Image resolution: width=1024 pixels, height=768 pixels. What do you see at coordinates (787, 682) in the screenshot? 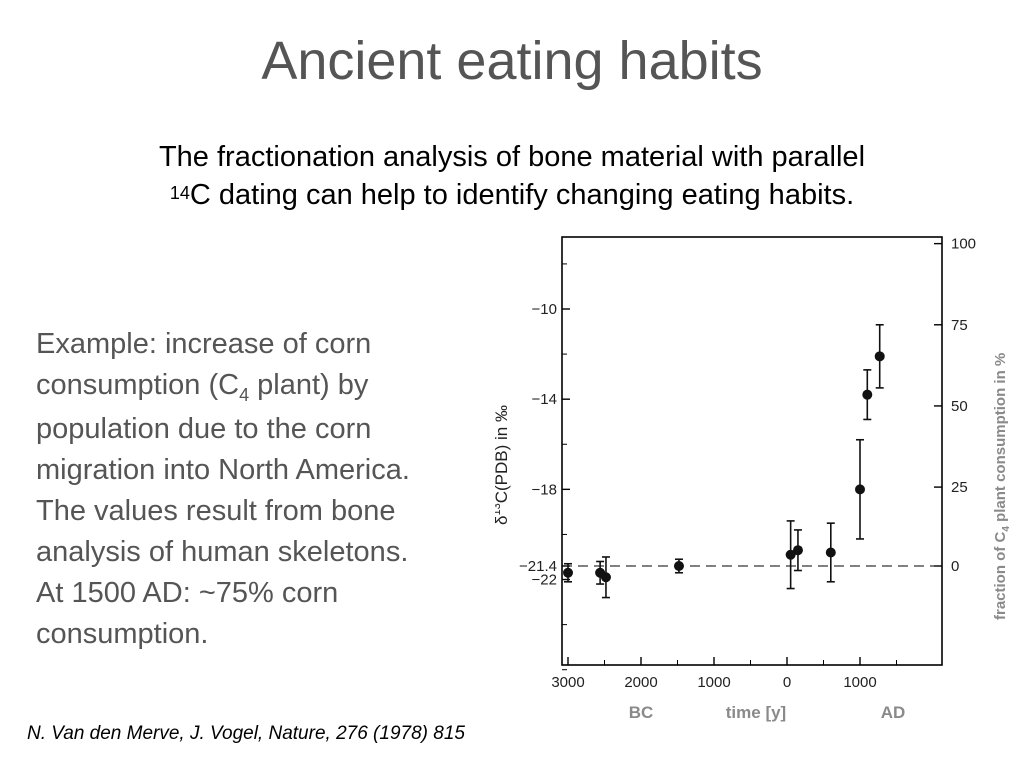
I see `x-tick-label: 0` at bounding box center [787, 682].